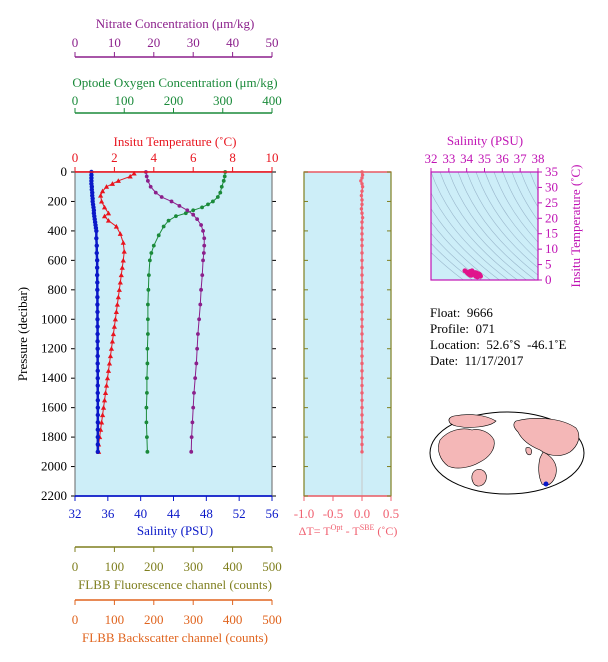  What do you see at coordinates (174, 100) in the screenshot?
I see `oxygen-tick-label: 200` at bounding box center [174, 100].